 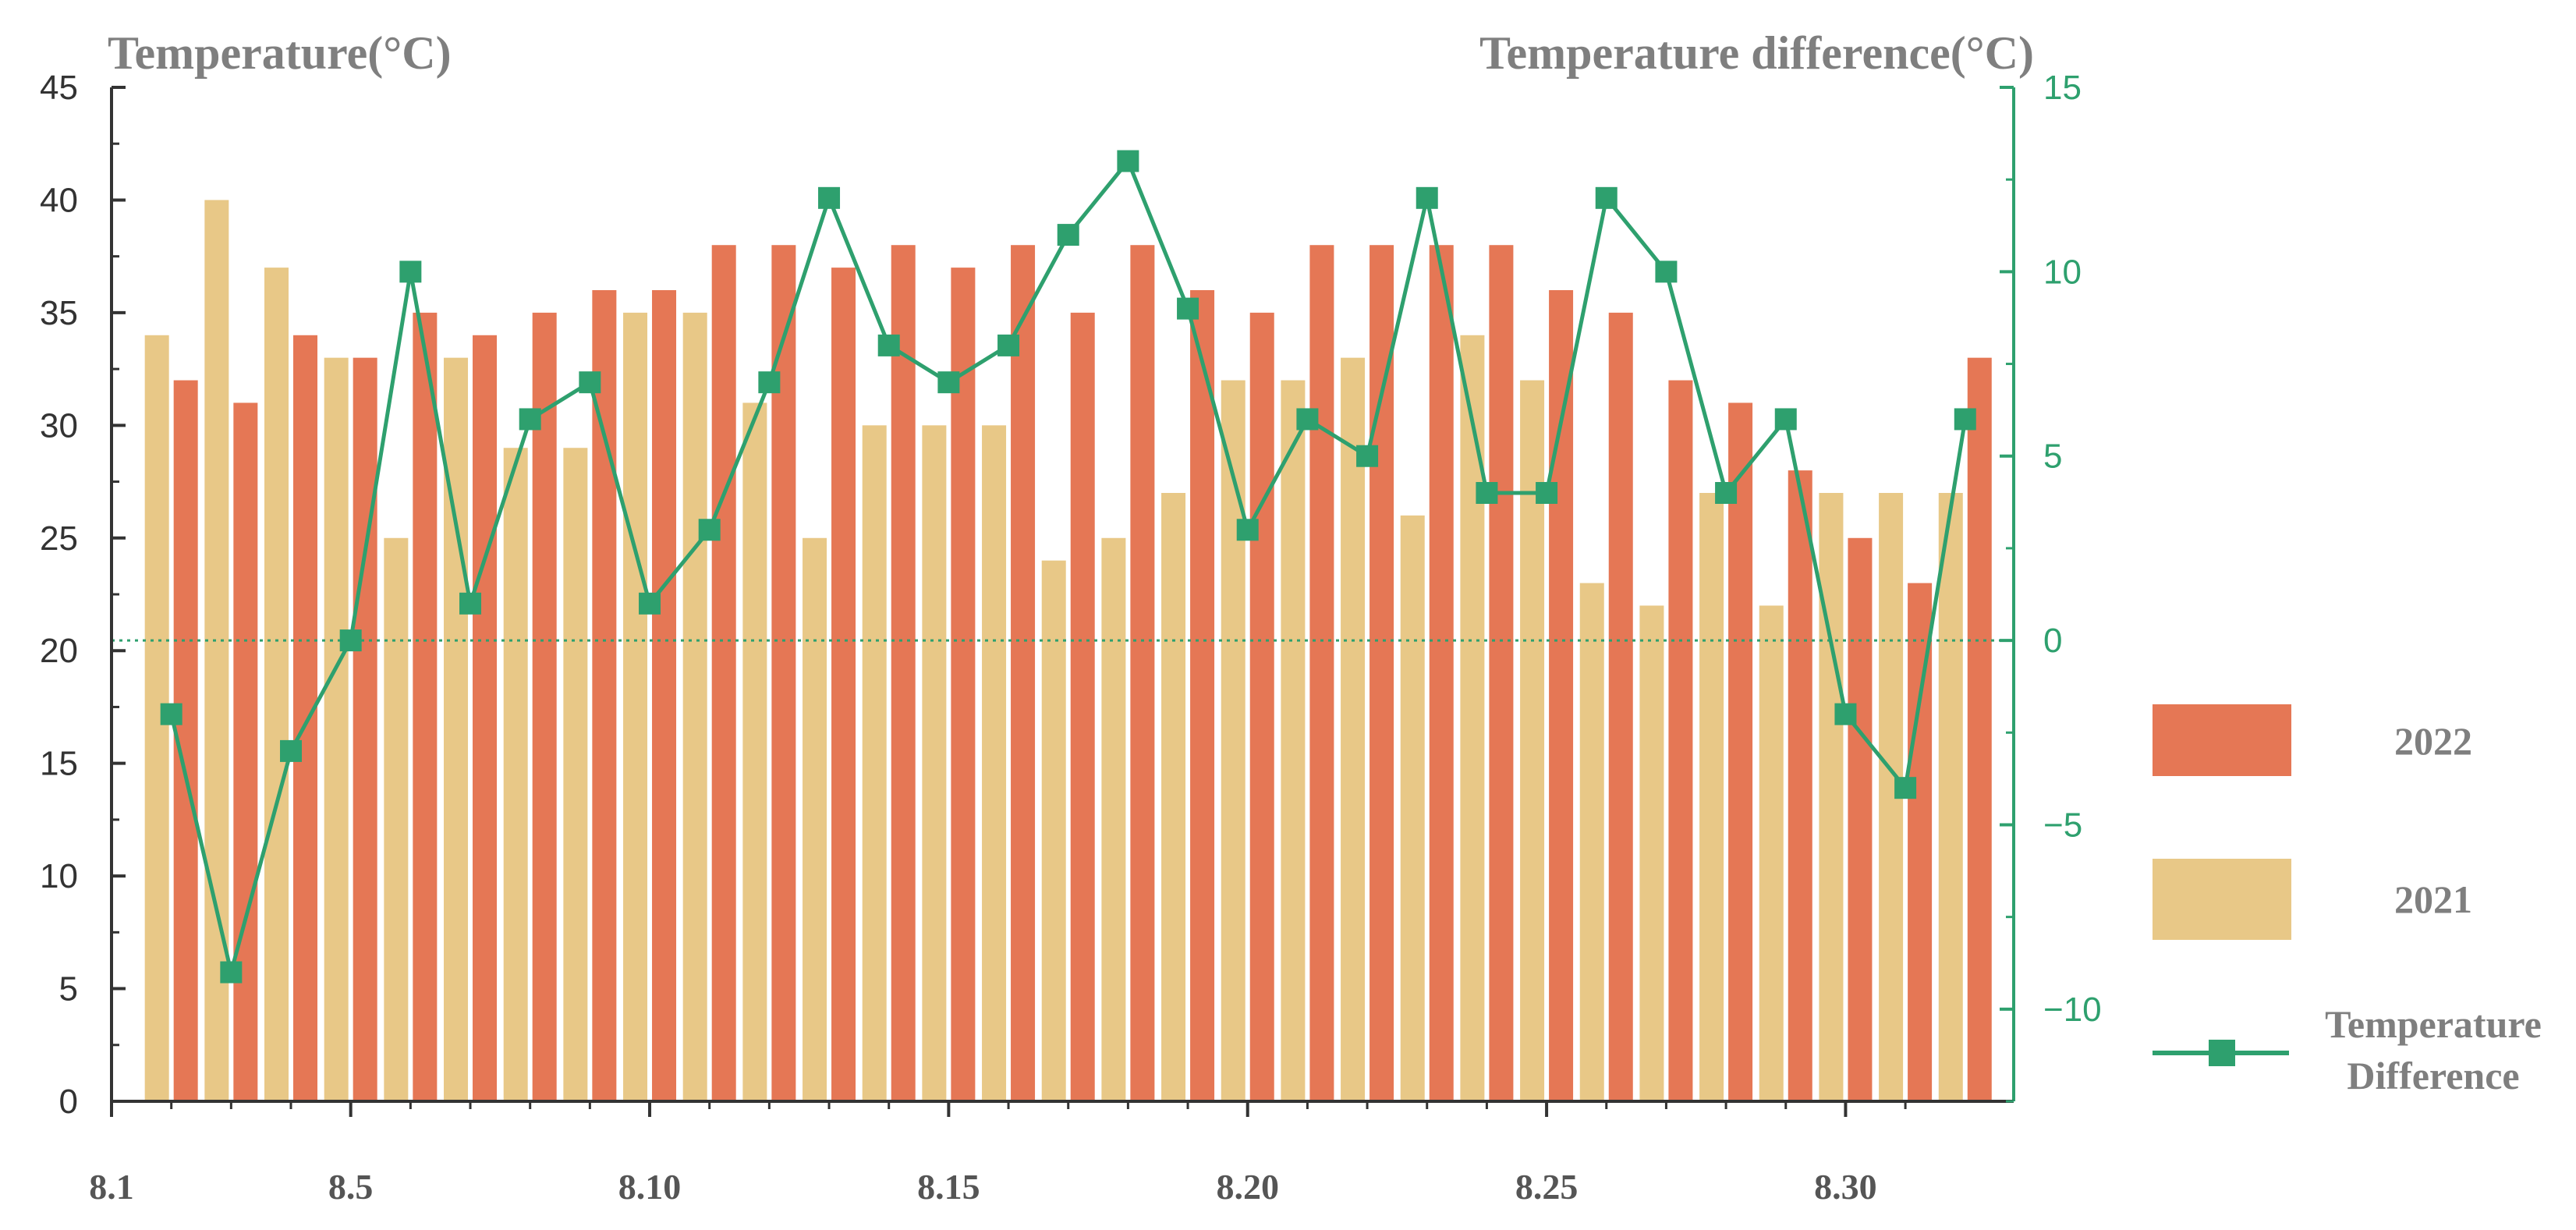 What do you see at coordinates (1951, 797) in the screenshot?
I see `bar-2021-8.31` at bounding box center [1951, 797].